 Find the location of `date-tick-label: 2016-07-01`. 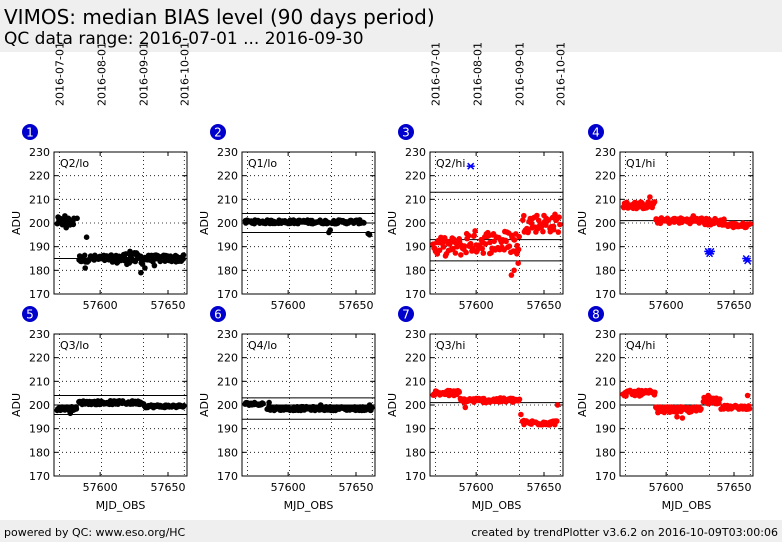

date-tick-label: 2016-07-01 is located at coordinates (435, 74).